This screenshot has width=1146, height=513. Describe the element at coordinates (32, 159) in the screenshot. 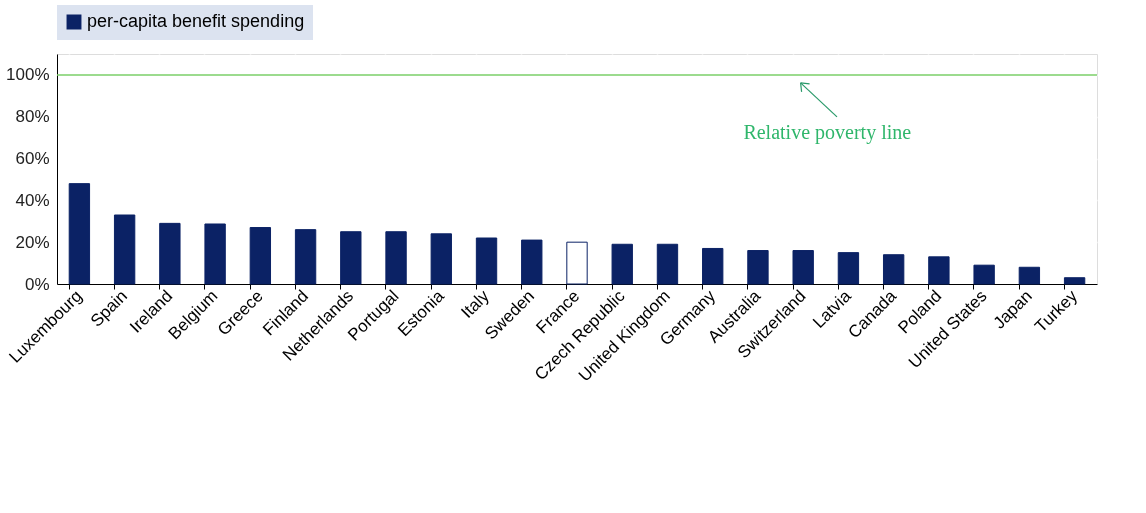

I see `y-tick-label: 60%` at that location.